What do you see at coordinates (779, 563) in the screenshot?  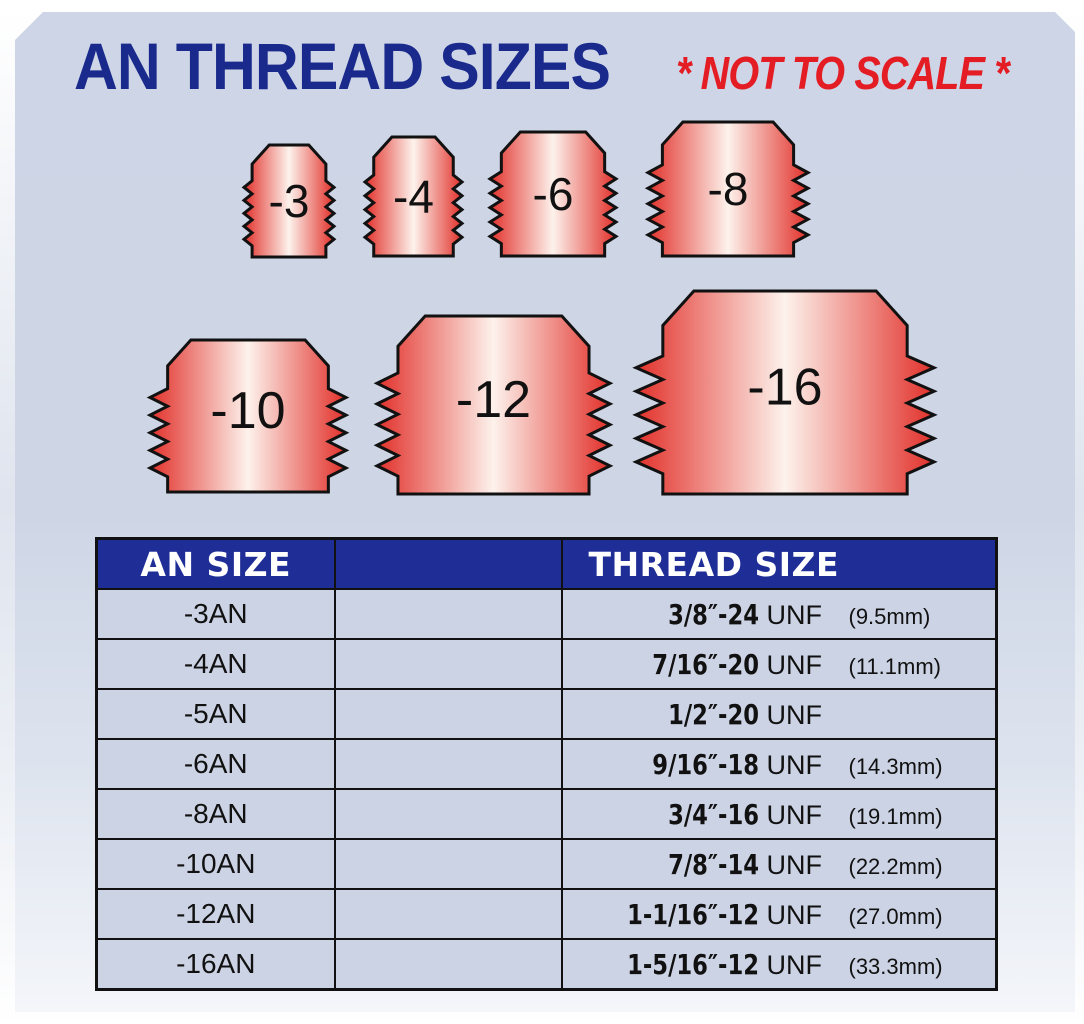 I see `header-thread-size: THREAD SIZE` at bounding box center [779, 563].